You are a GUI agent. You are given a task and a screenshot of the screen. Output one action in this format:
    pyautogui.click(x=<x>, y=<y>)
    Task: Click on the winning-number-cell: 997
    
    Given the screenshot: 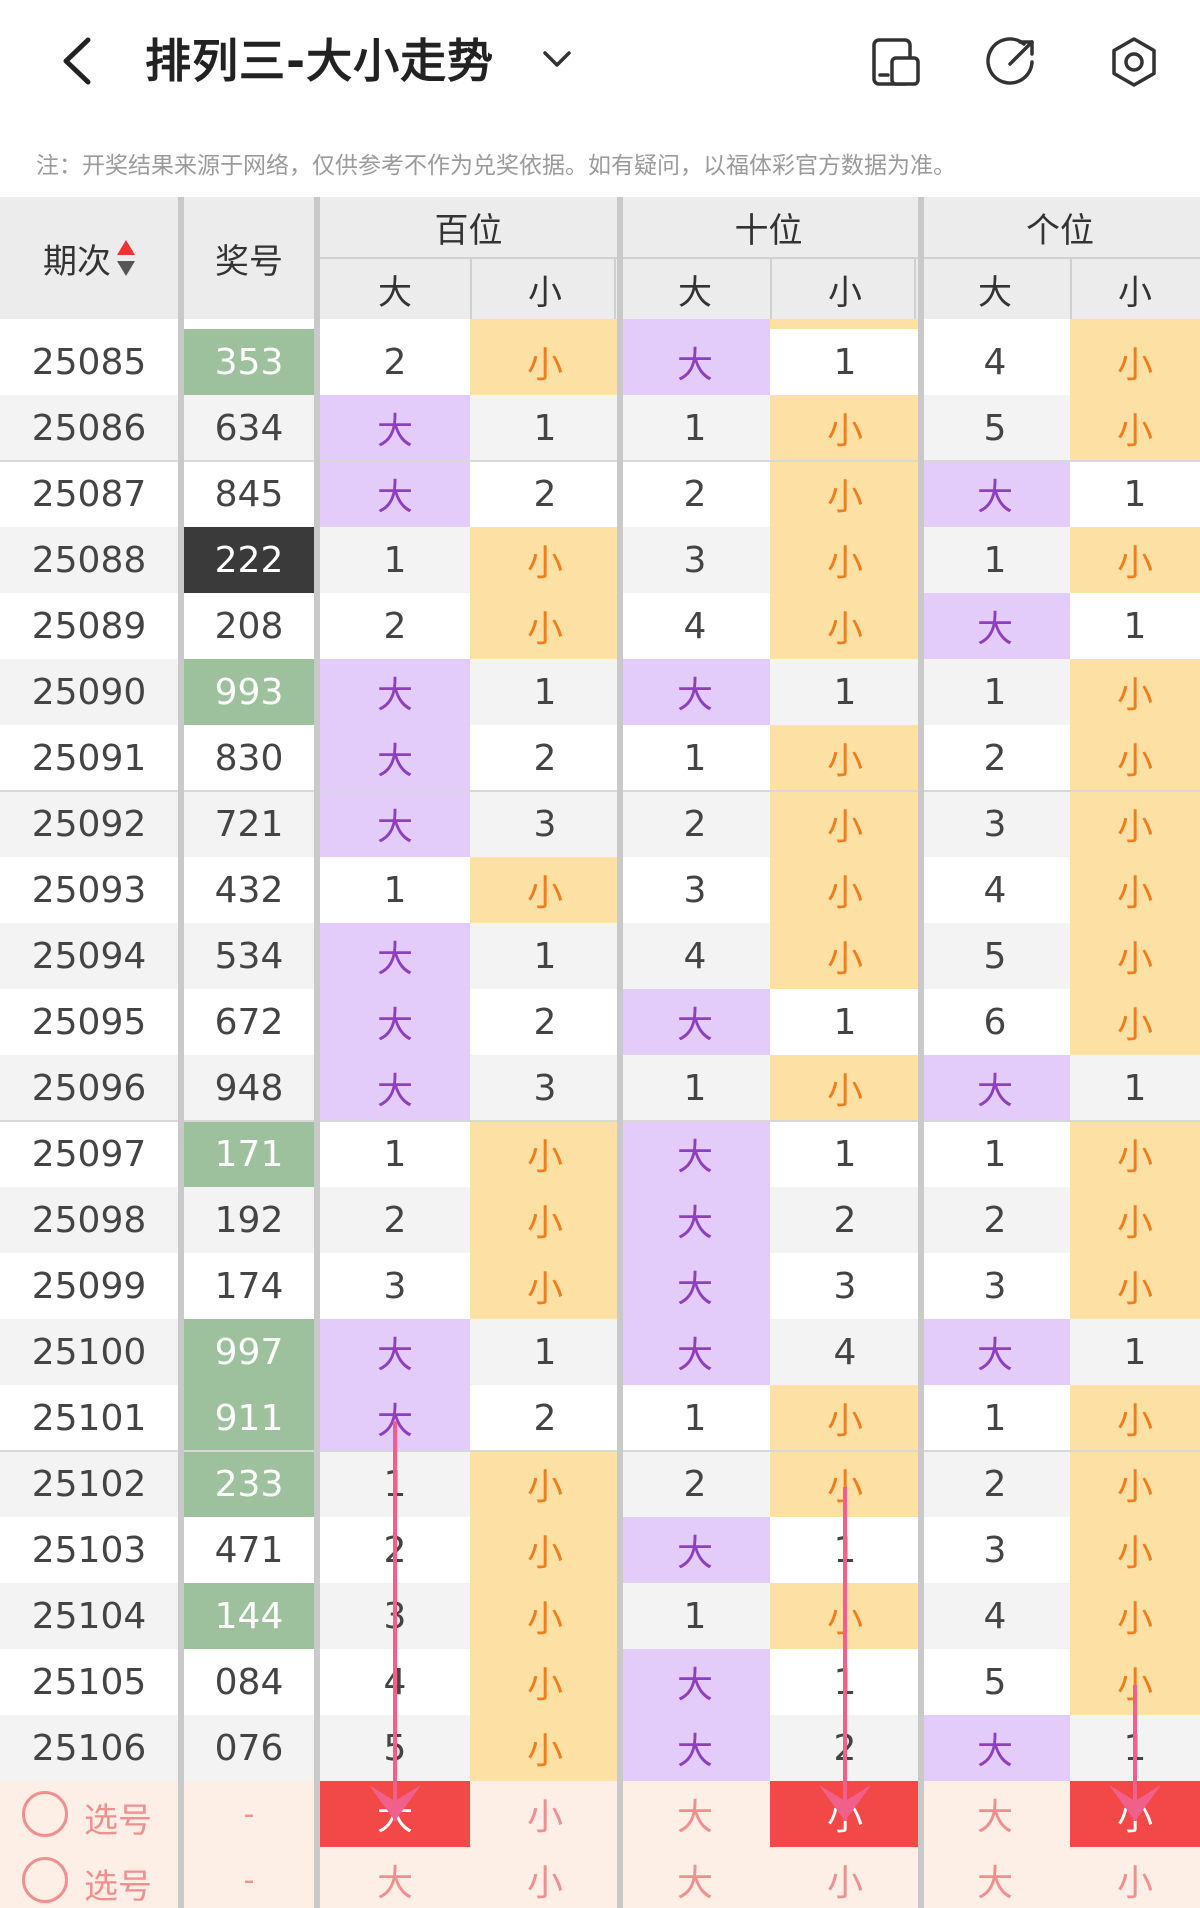 What is the action you would take?
    pyautogui.click(x=249, y=1352)
    